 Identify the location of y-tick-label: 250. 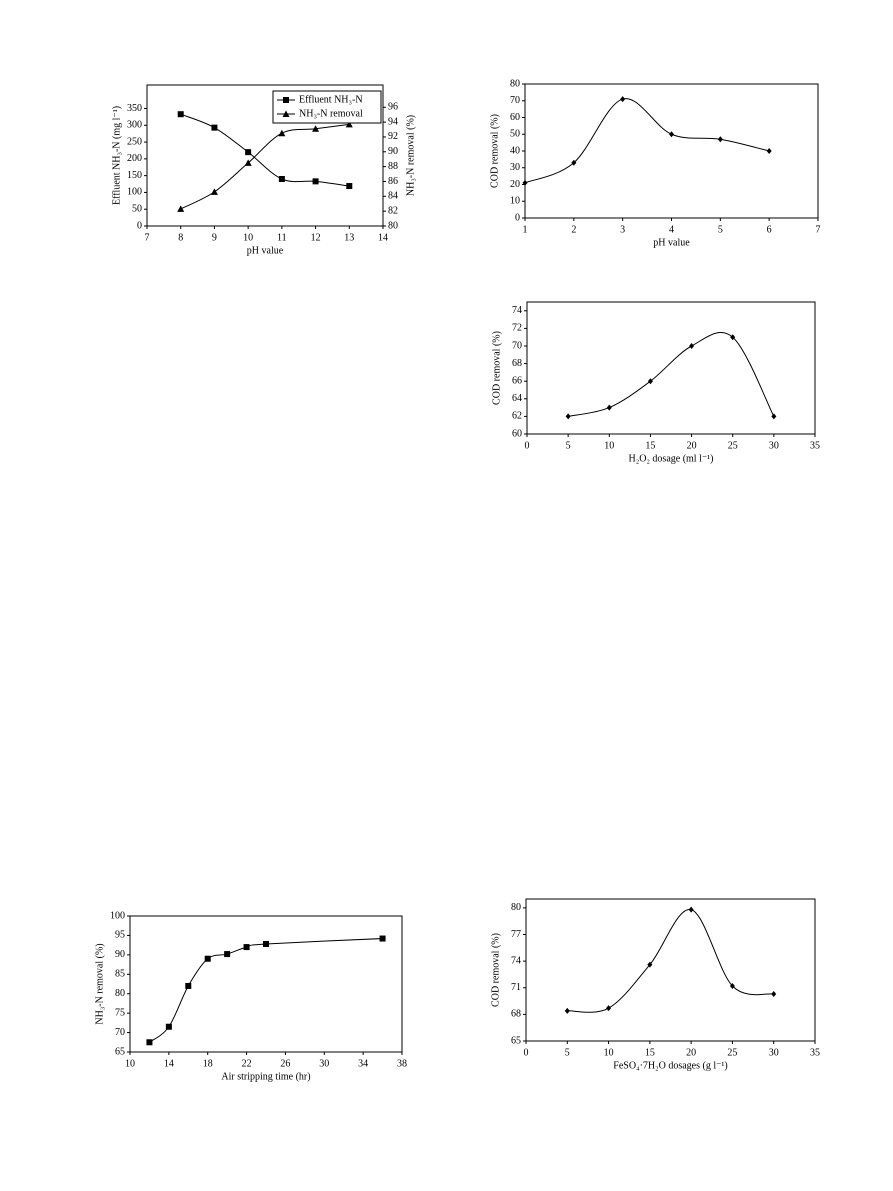
(134, 141).